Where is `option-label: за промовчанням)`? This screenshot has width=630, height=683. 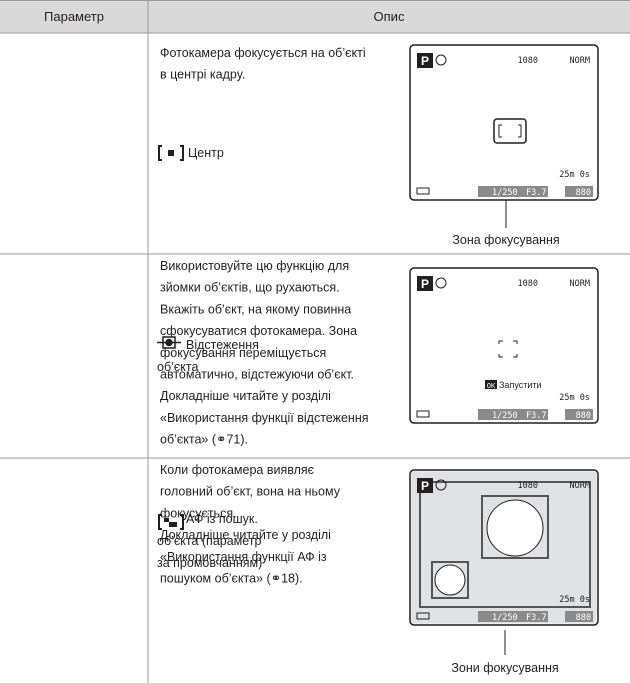
option-label: за промовчанням) is located at coordinates (209, 563).